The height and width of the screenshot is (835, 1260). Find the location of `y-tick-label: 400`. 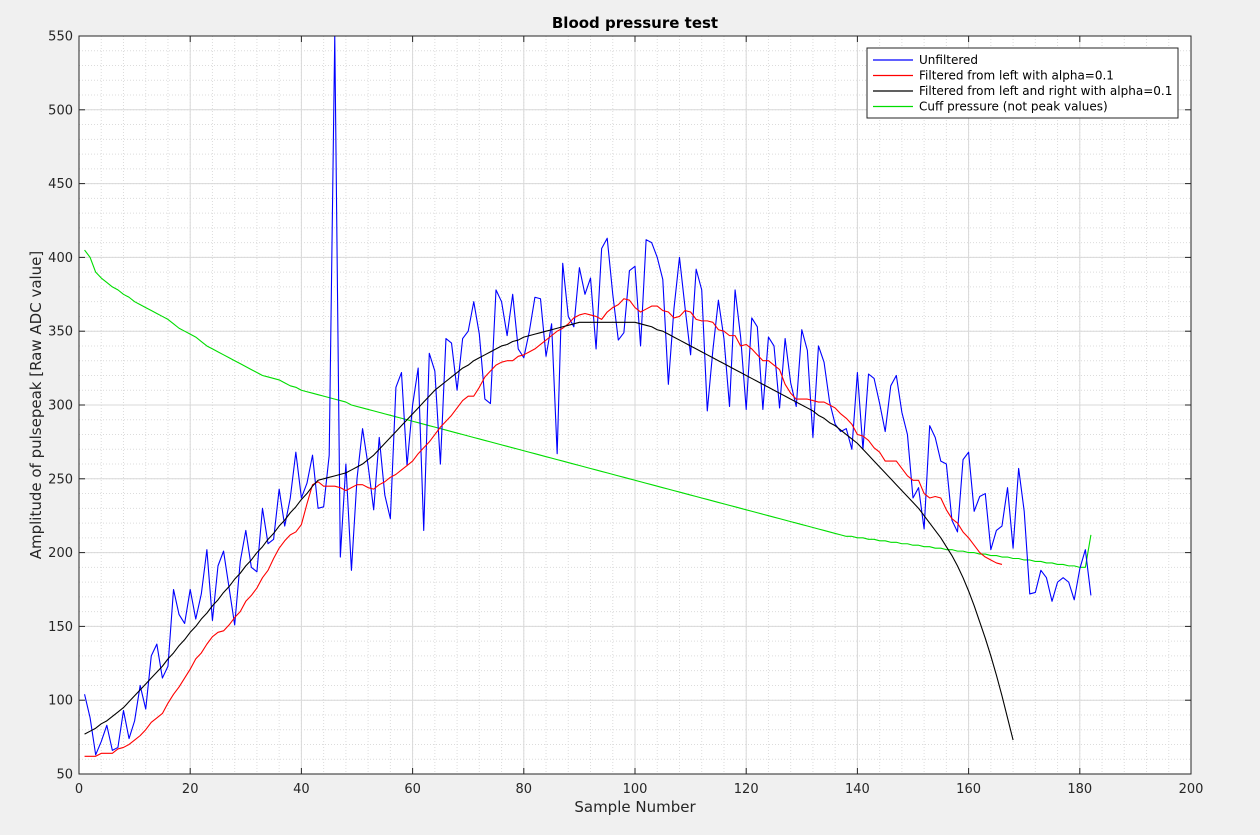

y-tick-label: 400 is located at coordinates (60, 258).